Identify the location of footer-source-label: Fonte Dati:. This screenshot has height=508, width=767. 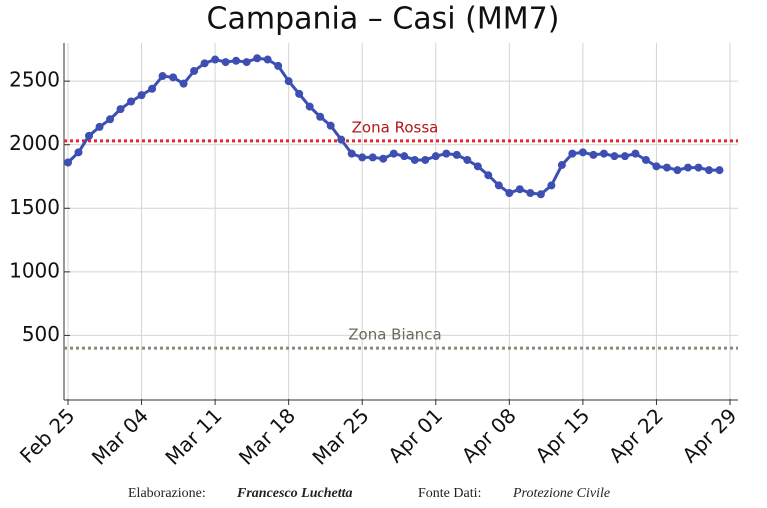
(449, 493).